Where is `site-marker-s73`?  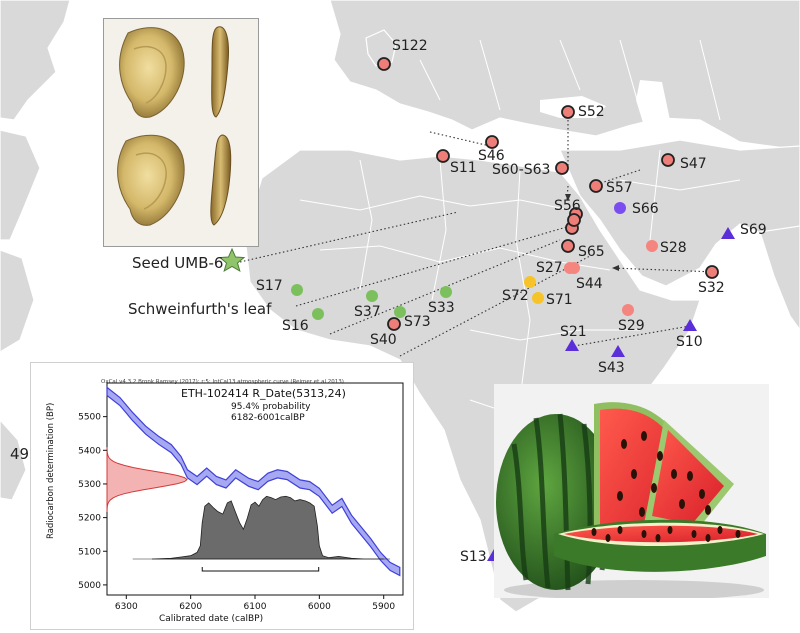
site-marker-s73 is located at coordinates (400, 312).